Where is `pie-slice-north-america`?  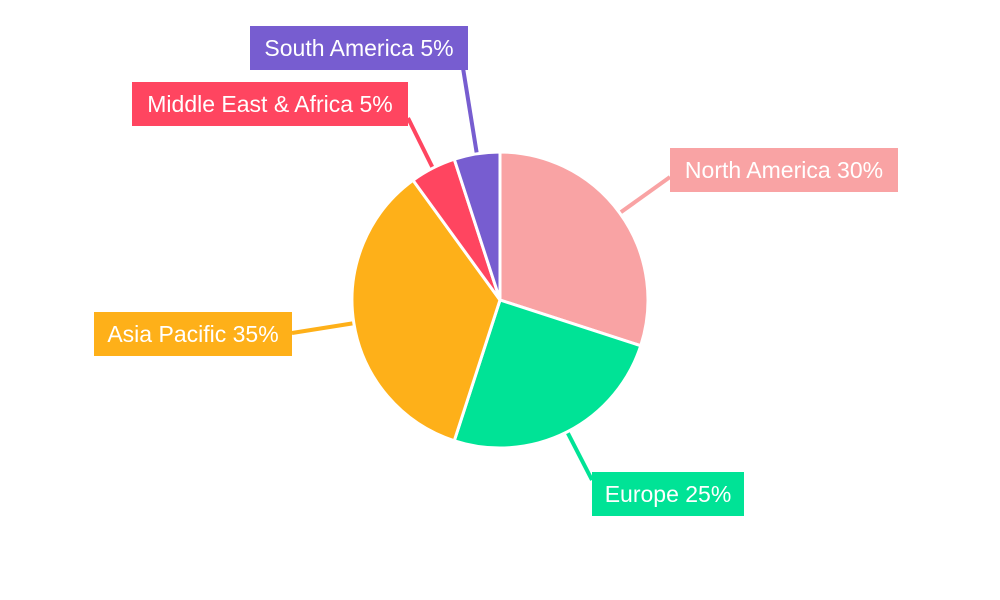 pie-slice-north-america is located at coordinates (574, 249).